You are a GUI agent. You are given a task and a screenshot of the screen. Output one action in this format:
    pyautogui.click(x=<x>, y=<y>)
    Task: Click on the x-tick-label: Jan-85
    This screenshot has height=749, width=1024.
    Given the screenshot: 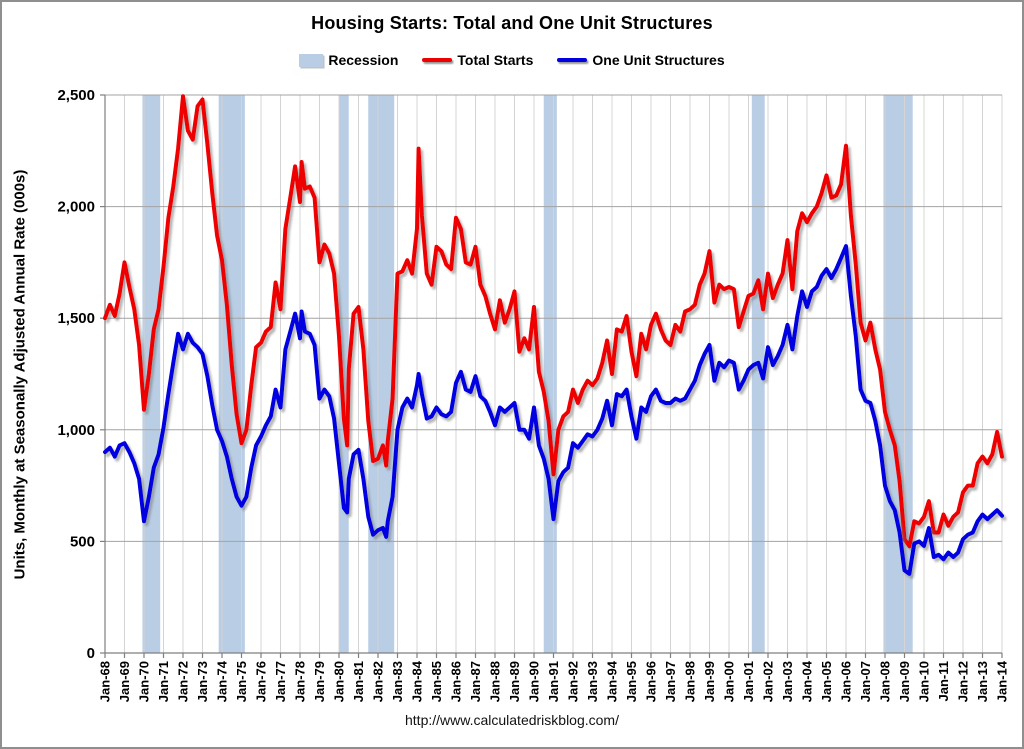 What is the action you would take?
    pyautogui.click(x=436, y=681)
    